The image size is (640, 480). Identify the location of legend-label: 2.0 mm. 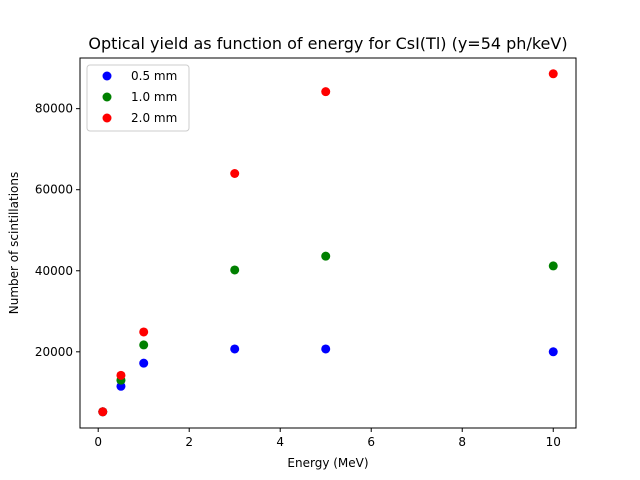
(154, 118).